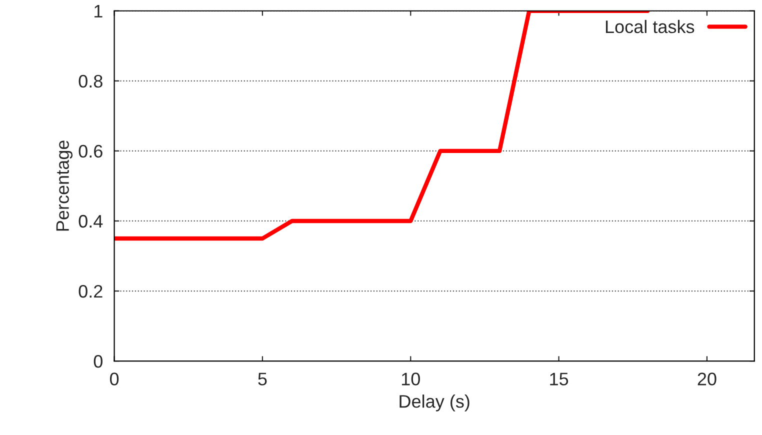 This screenshot has height=435, width=762. Describe the element at coordinates (90, 151) in the screenshot. I see `y-tick-label: 0.6` at that location.